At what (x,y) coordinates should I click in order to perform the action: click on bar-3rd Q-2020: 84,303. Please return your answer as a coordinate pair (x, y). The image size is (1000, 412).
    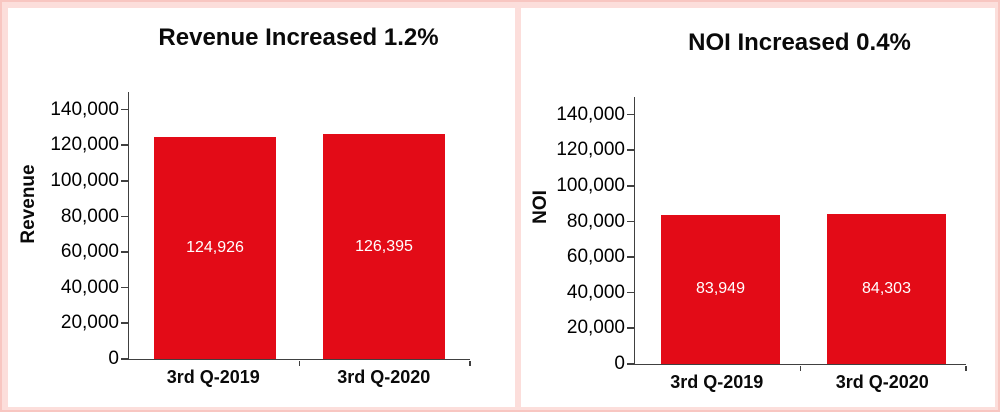
    Looking at the image, I should click on (886, 288).